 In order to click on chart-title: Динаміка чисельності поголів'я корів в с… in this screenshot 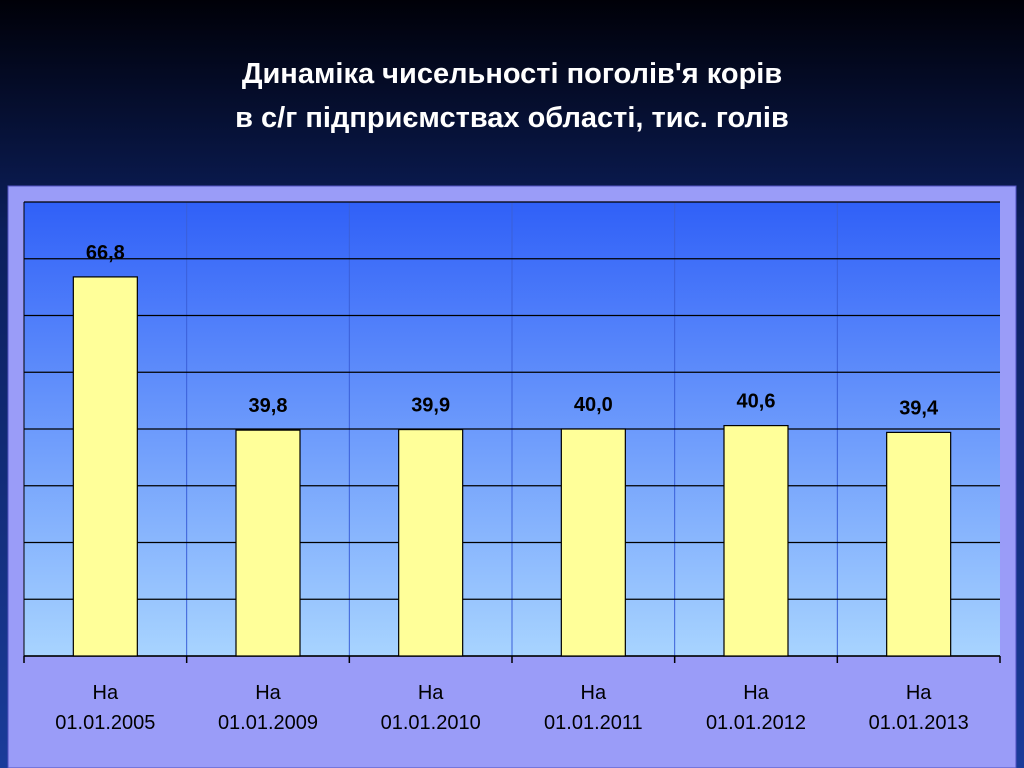, I will do `click(512, 96)`.